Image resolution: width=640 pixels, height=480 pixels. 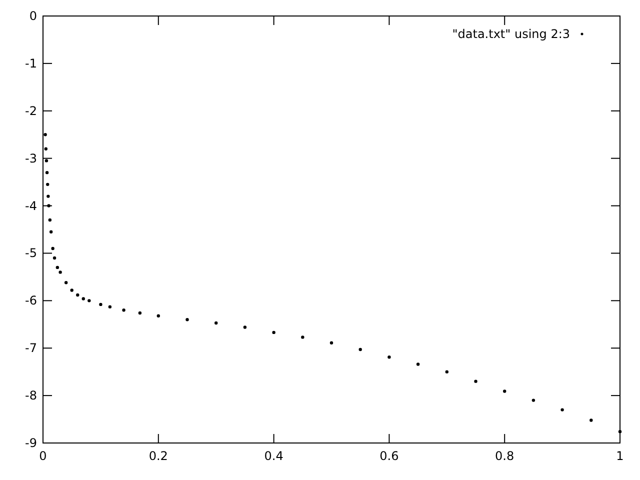 I want to click on x-tick-label: 1, so click(x=620, y=456).